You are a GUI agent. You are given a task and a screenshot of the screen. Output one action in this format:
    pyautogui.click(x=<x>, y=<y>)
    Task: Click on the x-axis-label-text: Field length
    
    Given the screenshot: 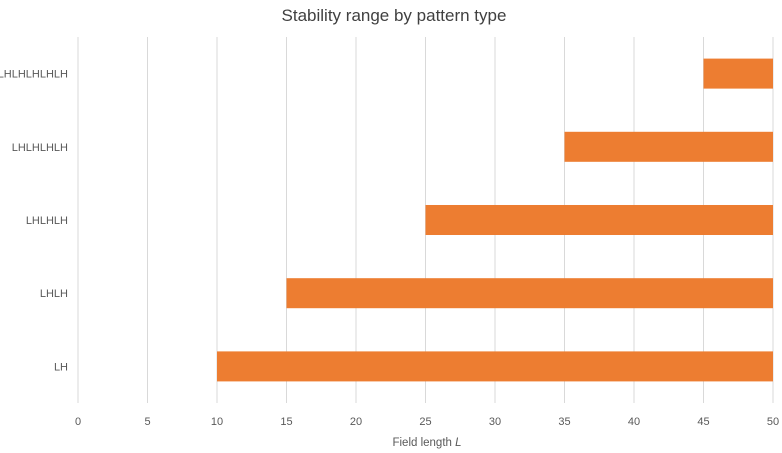 What is the action you would take?
    pyautogui.click(x=423, y=443)
    